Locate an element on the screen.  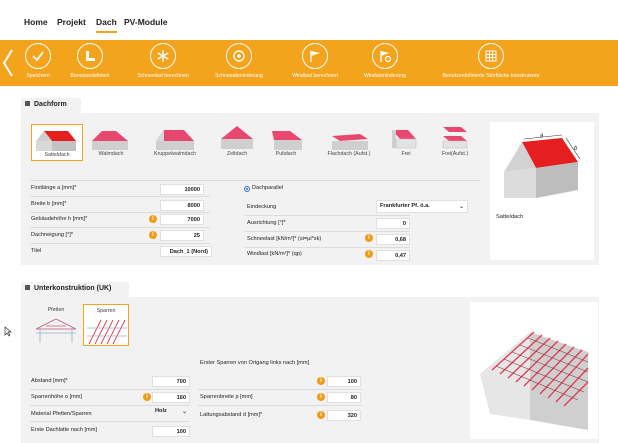
schneelast-input: 0,68 is located at coordinates (393, 239).